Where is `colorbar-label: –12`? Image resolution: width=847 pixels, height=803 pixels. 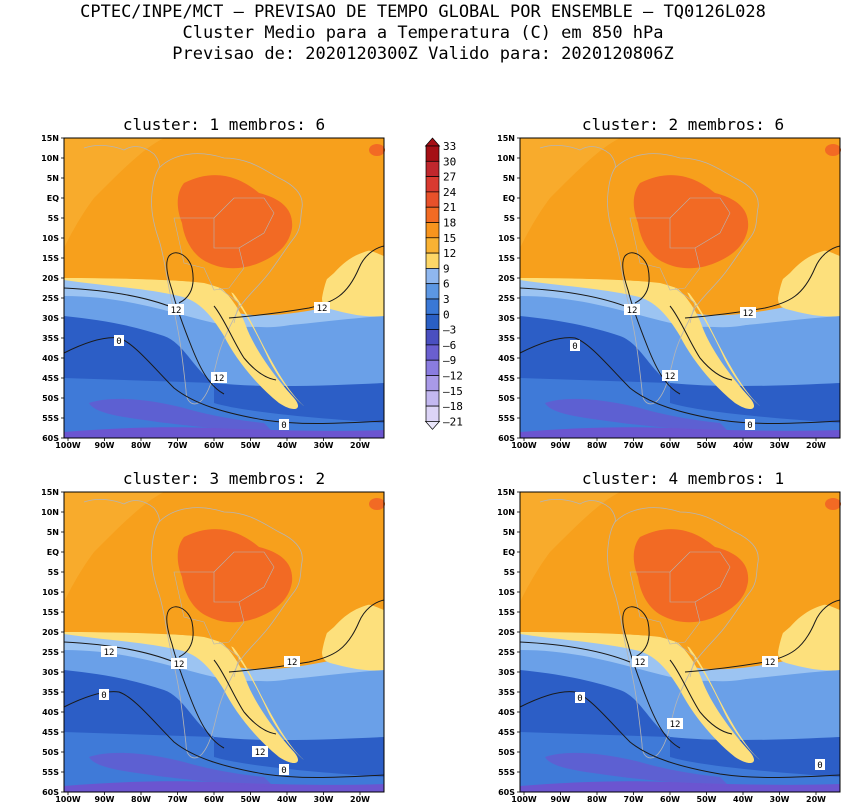 colorbar-label: –12 is located at coordinates (453, 376).